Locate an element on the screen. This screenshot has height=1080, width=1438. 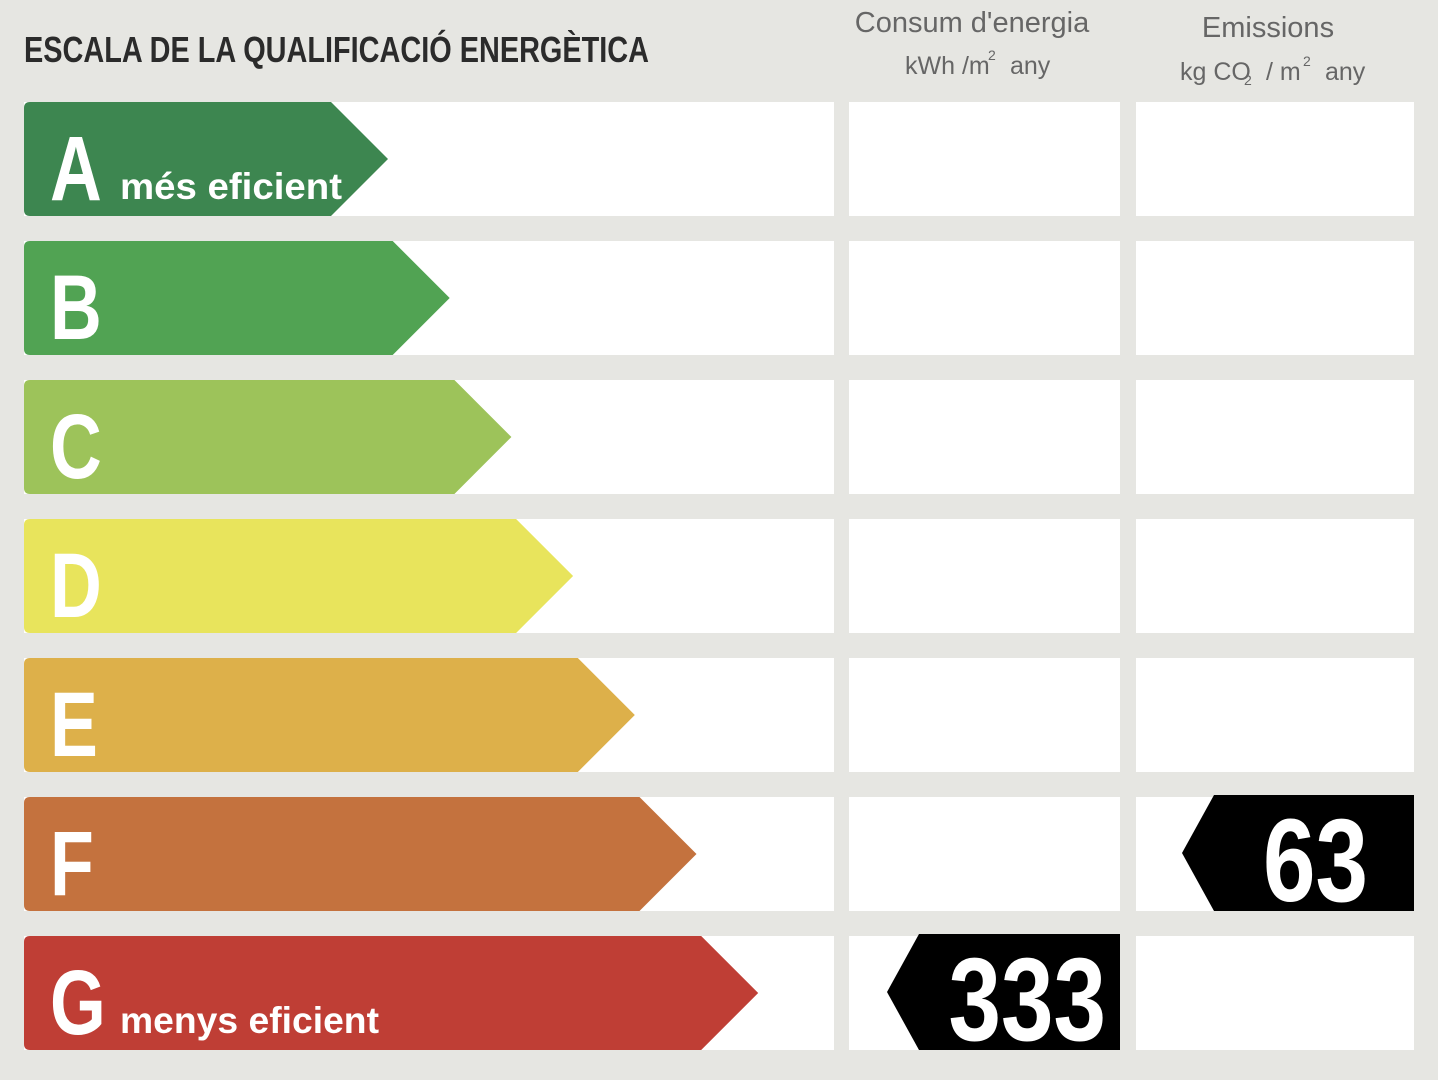
value: 63 is located at coordinates (1315, 860).